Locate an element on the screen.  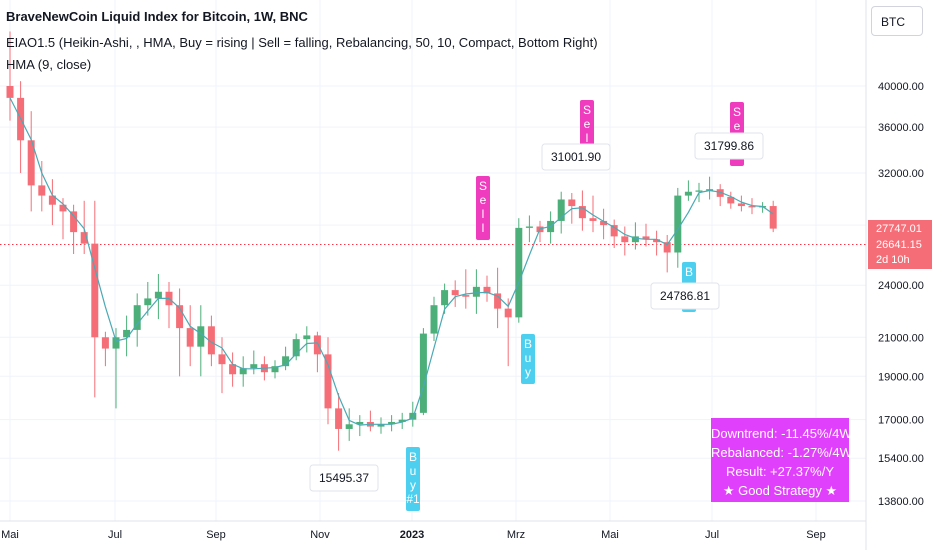
price-tick-label: 13800.00 is located at coordinates (901, 502).